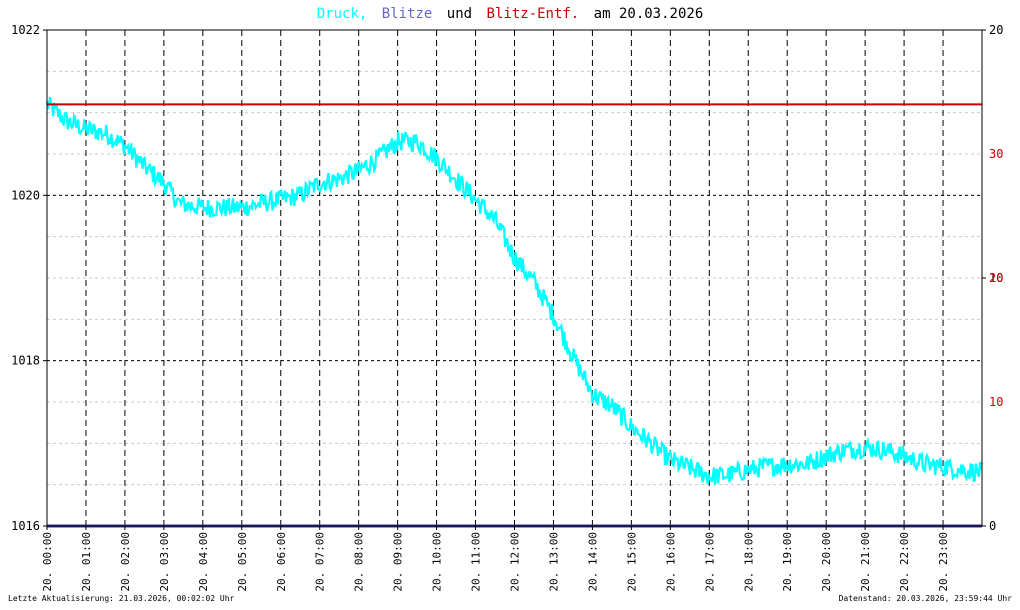 The image size is (1020, 610). What do you see at coordinates (25, 361) in the screenshot?
I see `left-axis-tick-label: 1018` at bounding box center [25, 361].